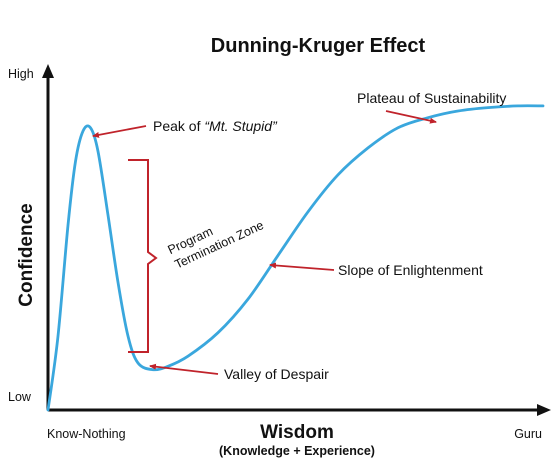 The width and height of the screenshot is (560, 470). Describe the element at coordinates (410, 270) in the screenshot. I see `annotation-slope: Slope of Enlightenment` at that location.